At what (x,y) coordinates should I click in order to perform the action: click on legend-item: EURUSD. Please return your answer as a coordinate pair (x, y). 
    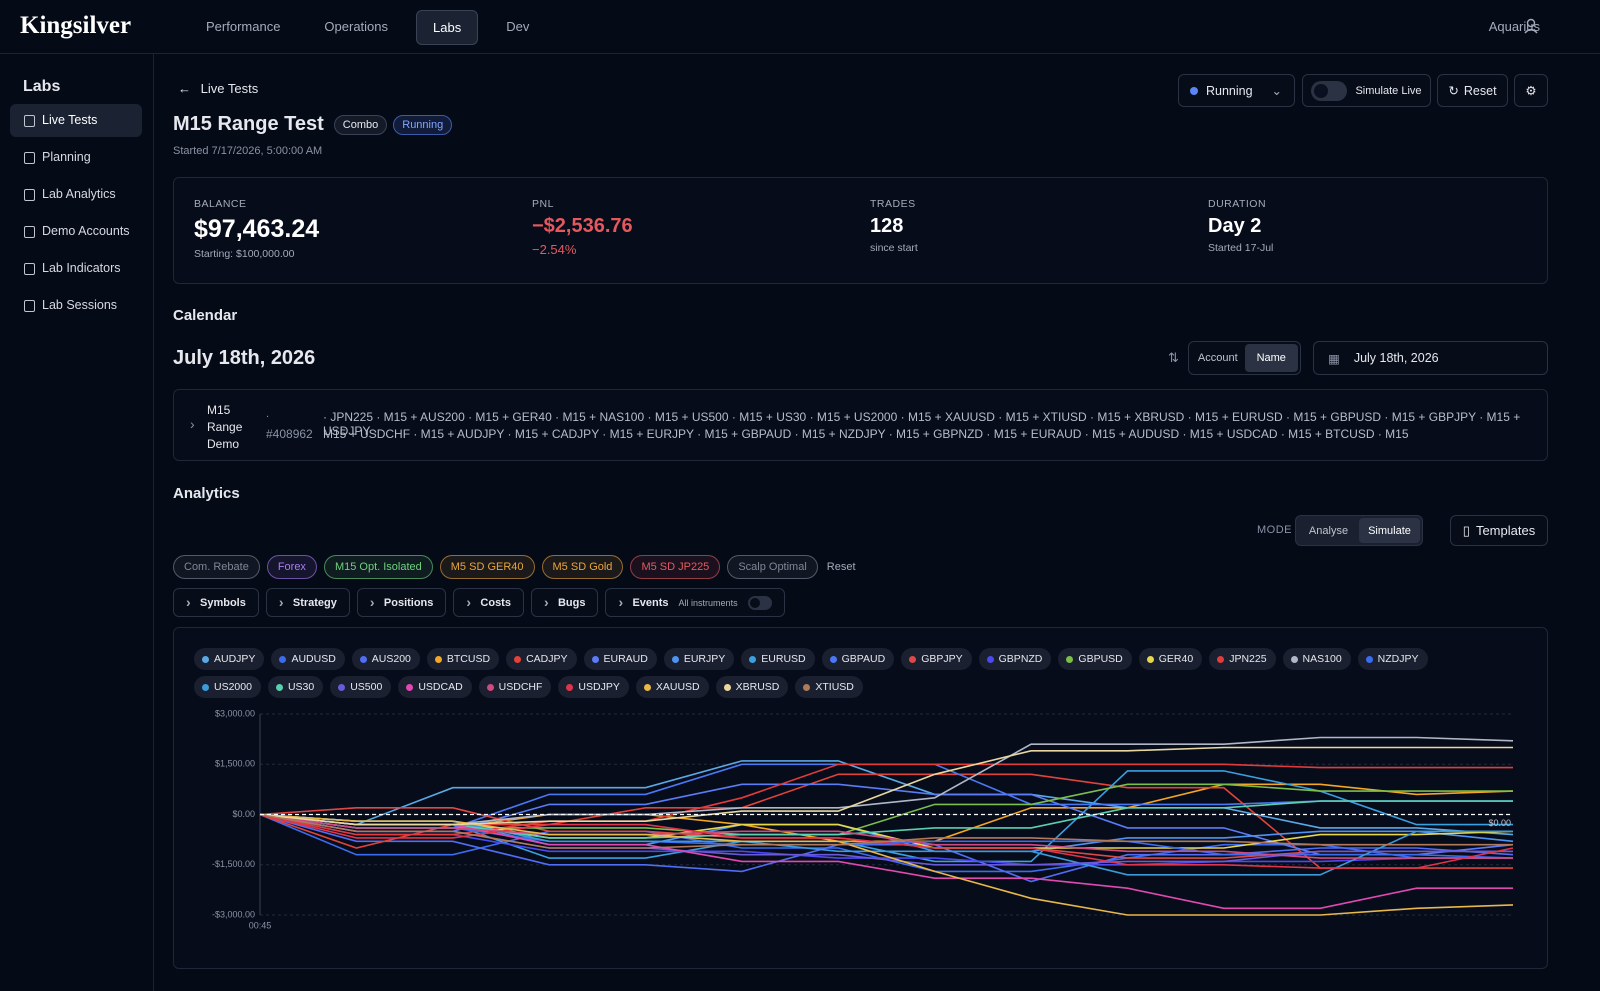
    Looking at the image, I should click on (778, 659).